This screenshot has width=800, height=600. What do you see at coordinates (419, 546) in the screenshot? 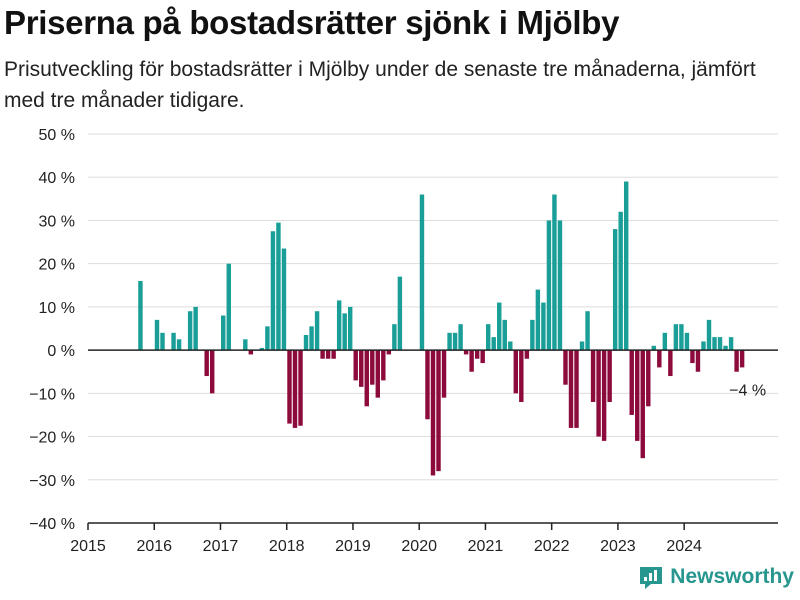
I see `x-tick-label: 2020` at bounding box center [419, 546].